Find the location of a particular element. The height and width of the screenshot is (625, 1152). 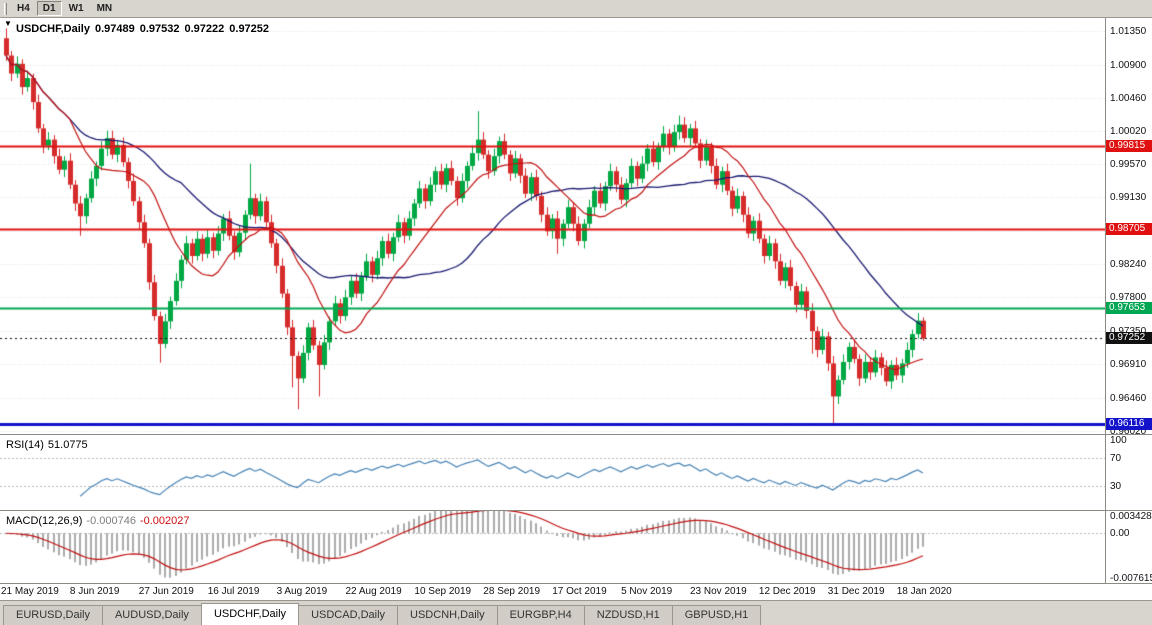

chart-tab-nzdusd-h1: NZDUSD,H1 is located at coordinates (628, 615).